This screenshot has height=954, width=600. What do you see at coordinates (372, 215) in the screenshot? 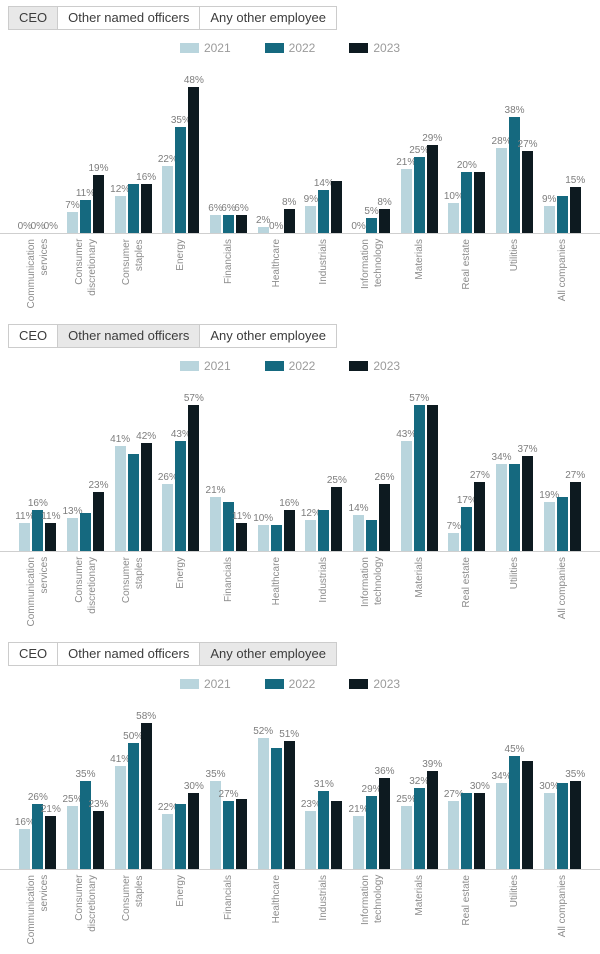
I see `bar-group-information-technology: 0% 5% 8%` at bounding box center [372, 215].